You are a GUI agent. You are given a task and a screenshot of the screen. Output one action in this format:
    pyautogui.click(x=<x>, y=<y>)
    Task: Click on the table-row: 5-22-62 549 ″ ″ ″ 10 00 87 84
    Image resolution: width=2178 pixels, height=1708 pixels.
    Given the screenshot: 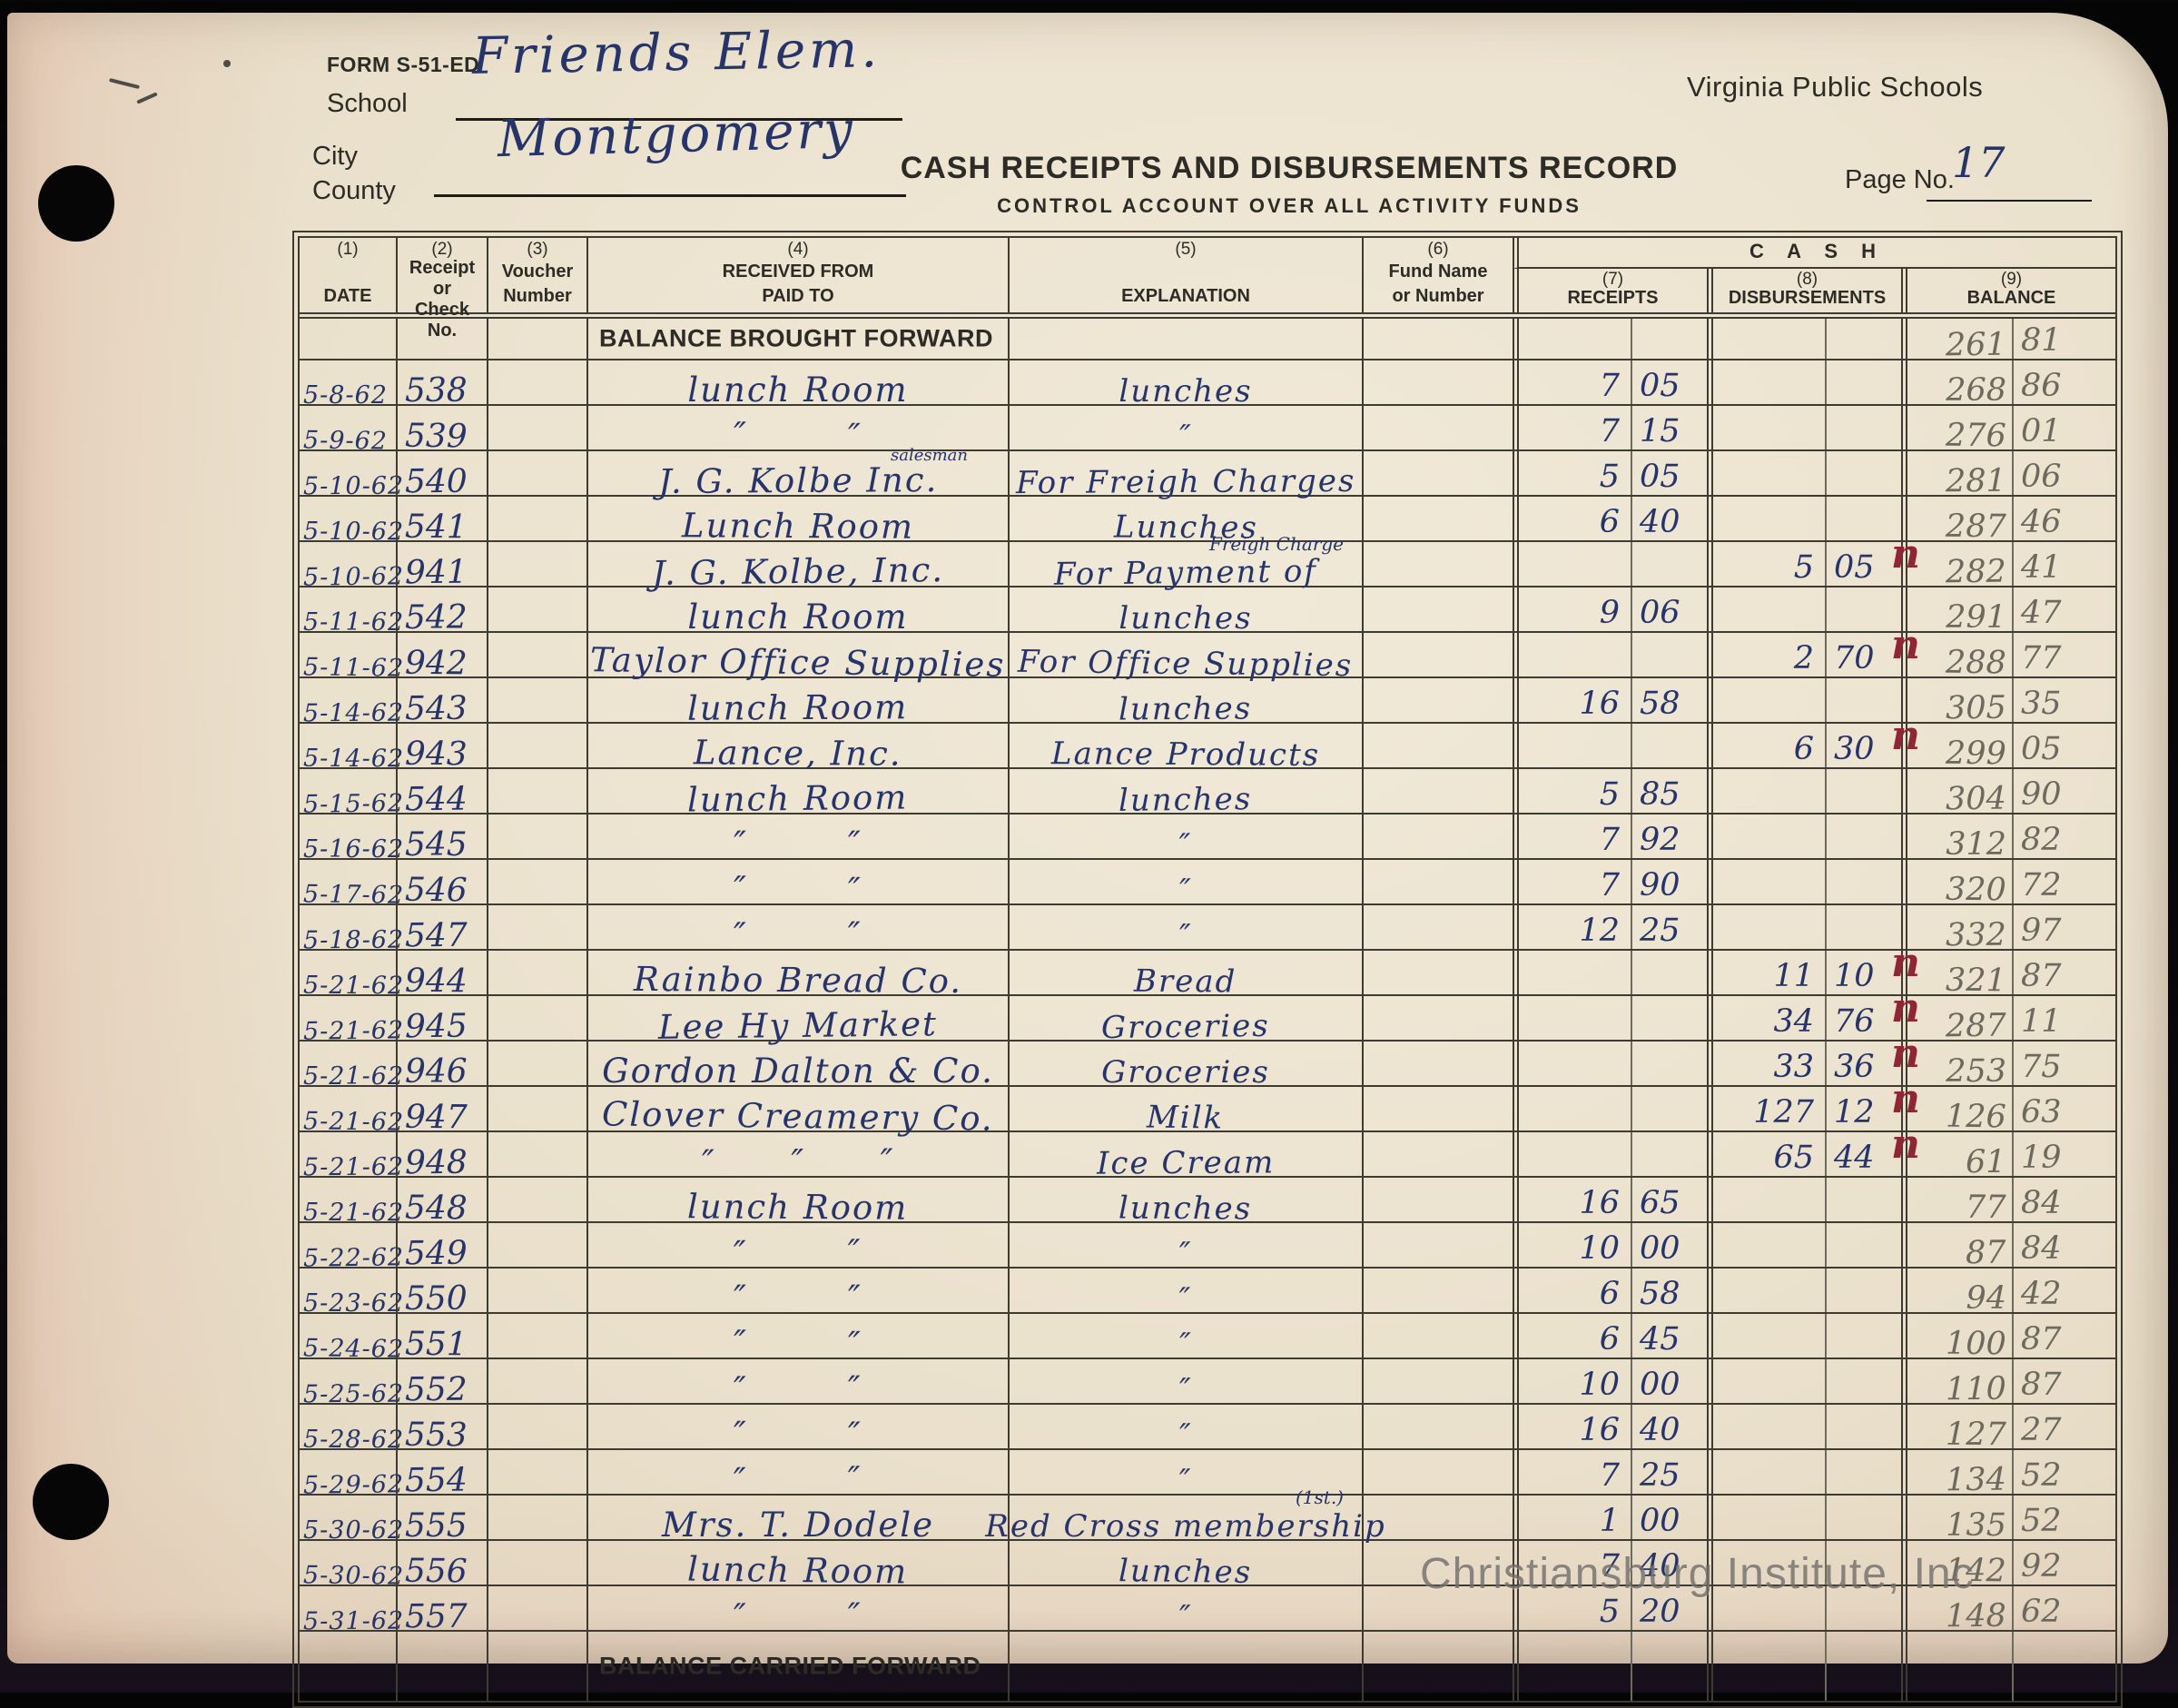 What is the action you would take?
    pyautogui.click(x=1207, y=1248)
    